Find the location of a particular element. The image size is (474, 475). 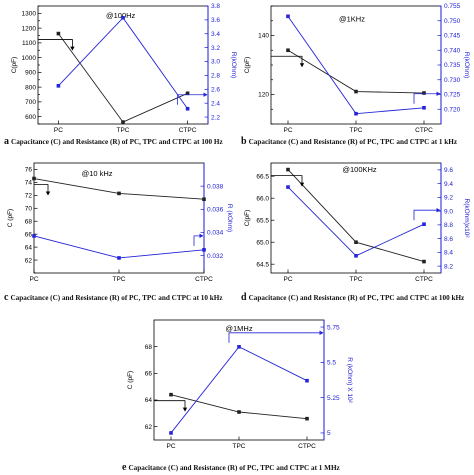

left-tick-label-c: 64 is located at coordinates (29, 247).